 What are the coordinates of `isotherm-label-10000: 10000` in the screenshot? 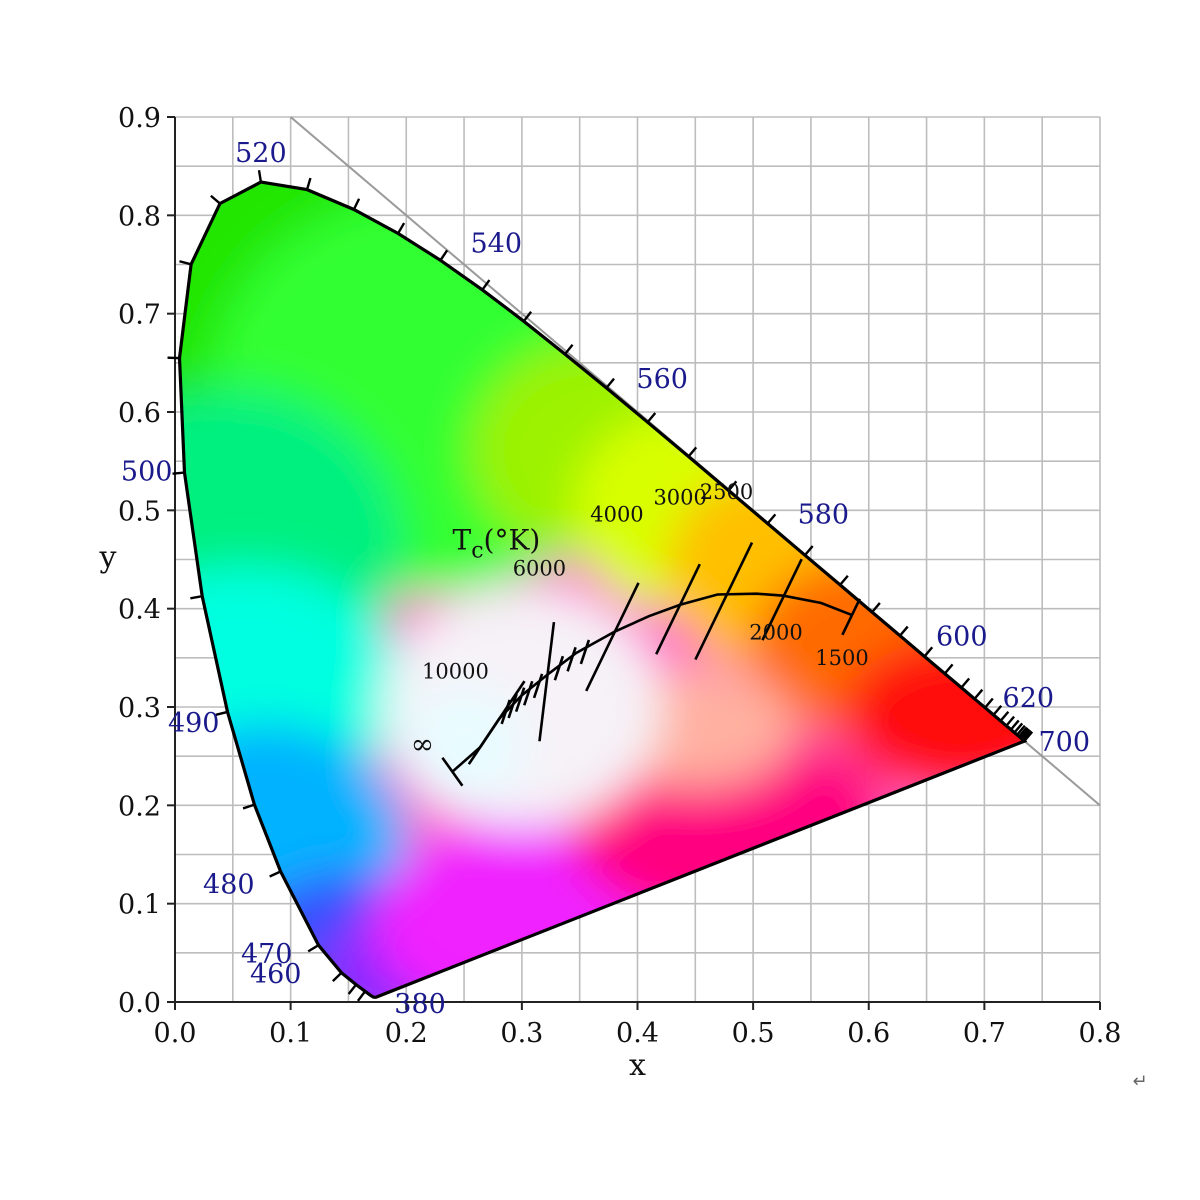 It's located at (455, 672).